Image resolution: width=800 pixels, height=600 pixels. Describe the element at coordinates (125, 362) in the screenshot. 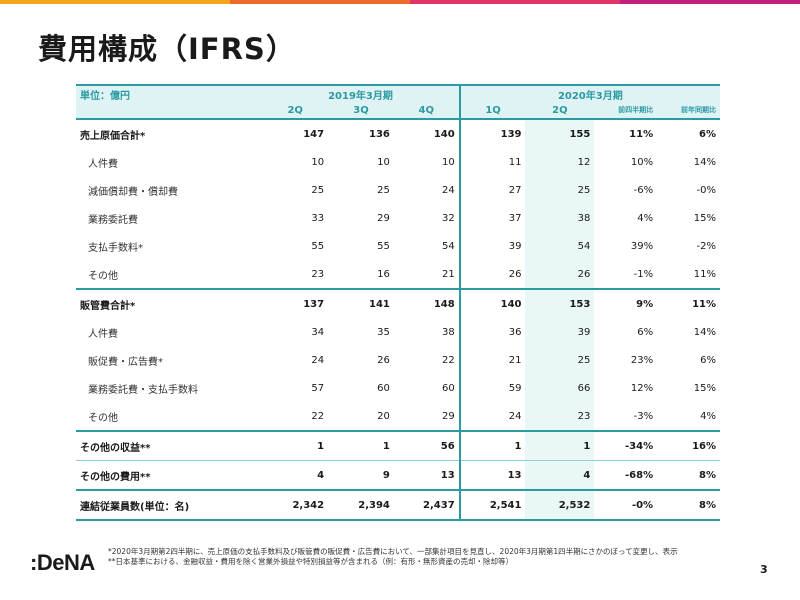

I see `row-label: 販促費・広告費*` at that location.